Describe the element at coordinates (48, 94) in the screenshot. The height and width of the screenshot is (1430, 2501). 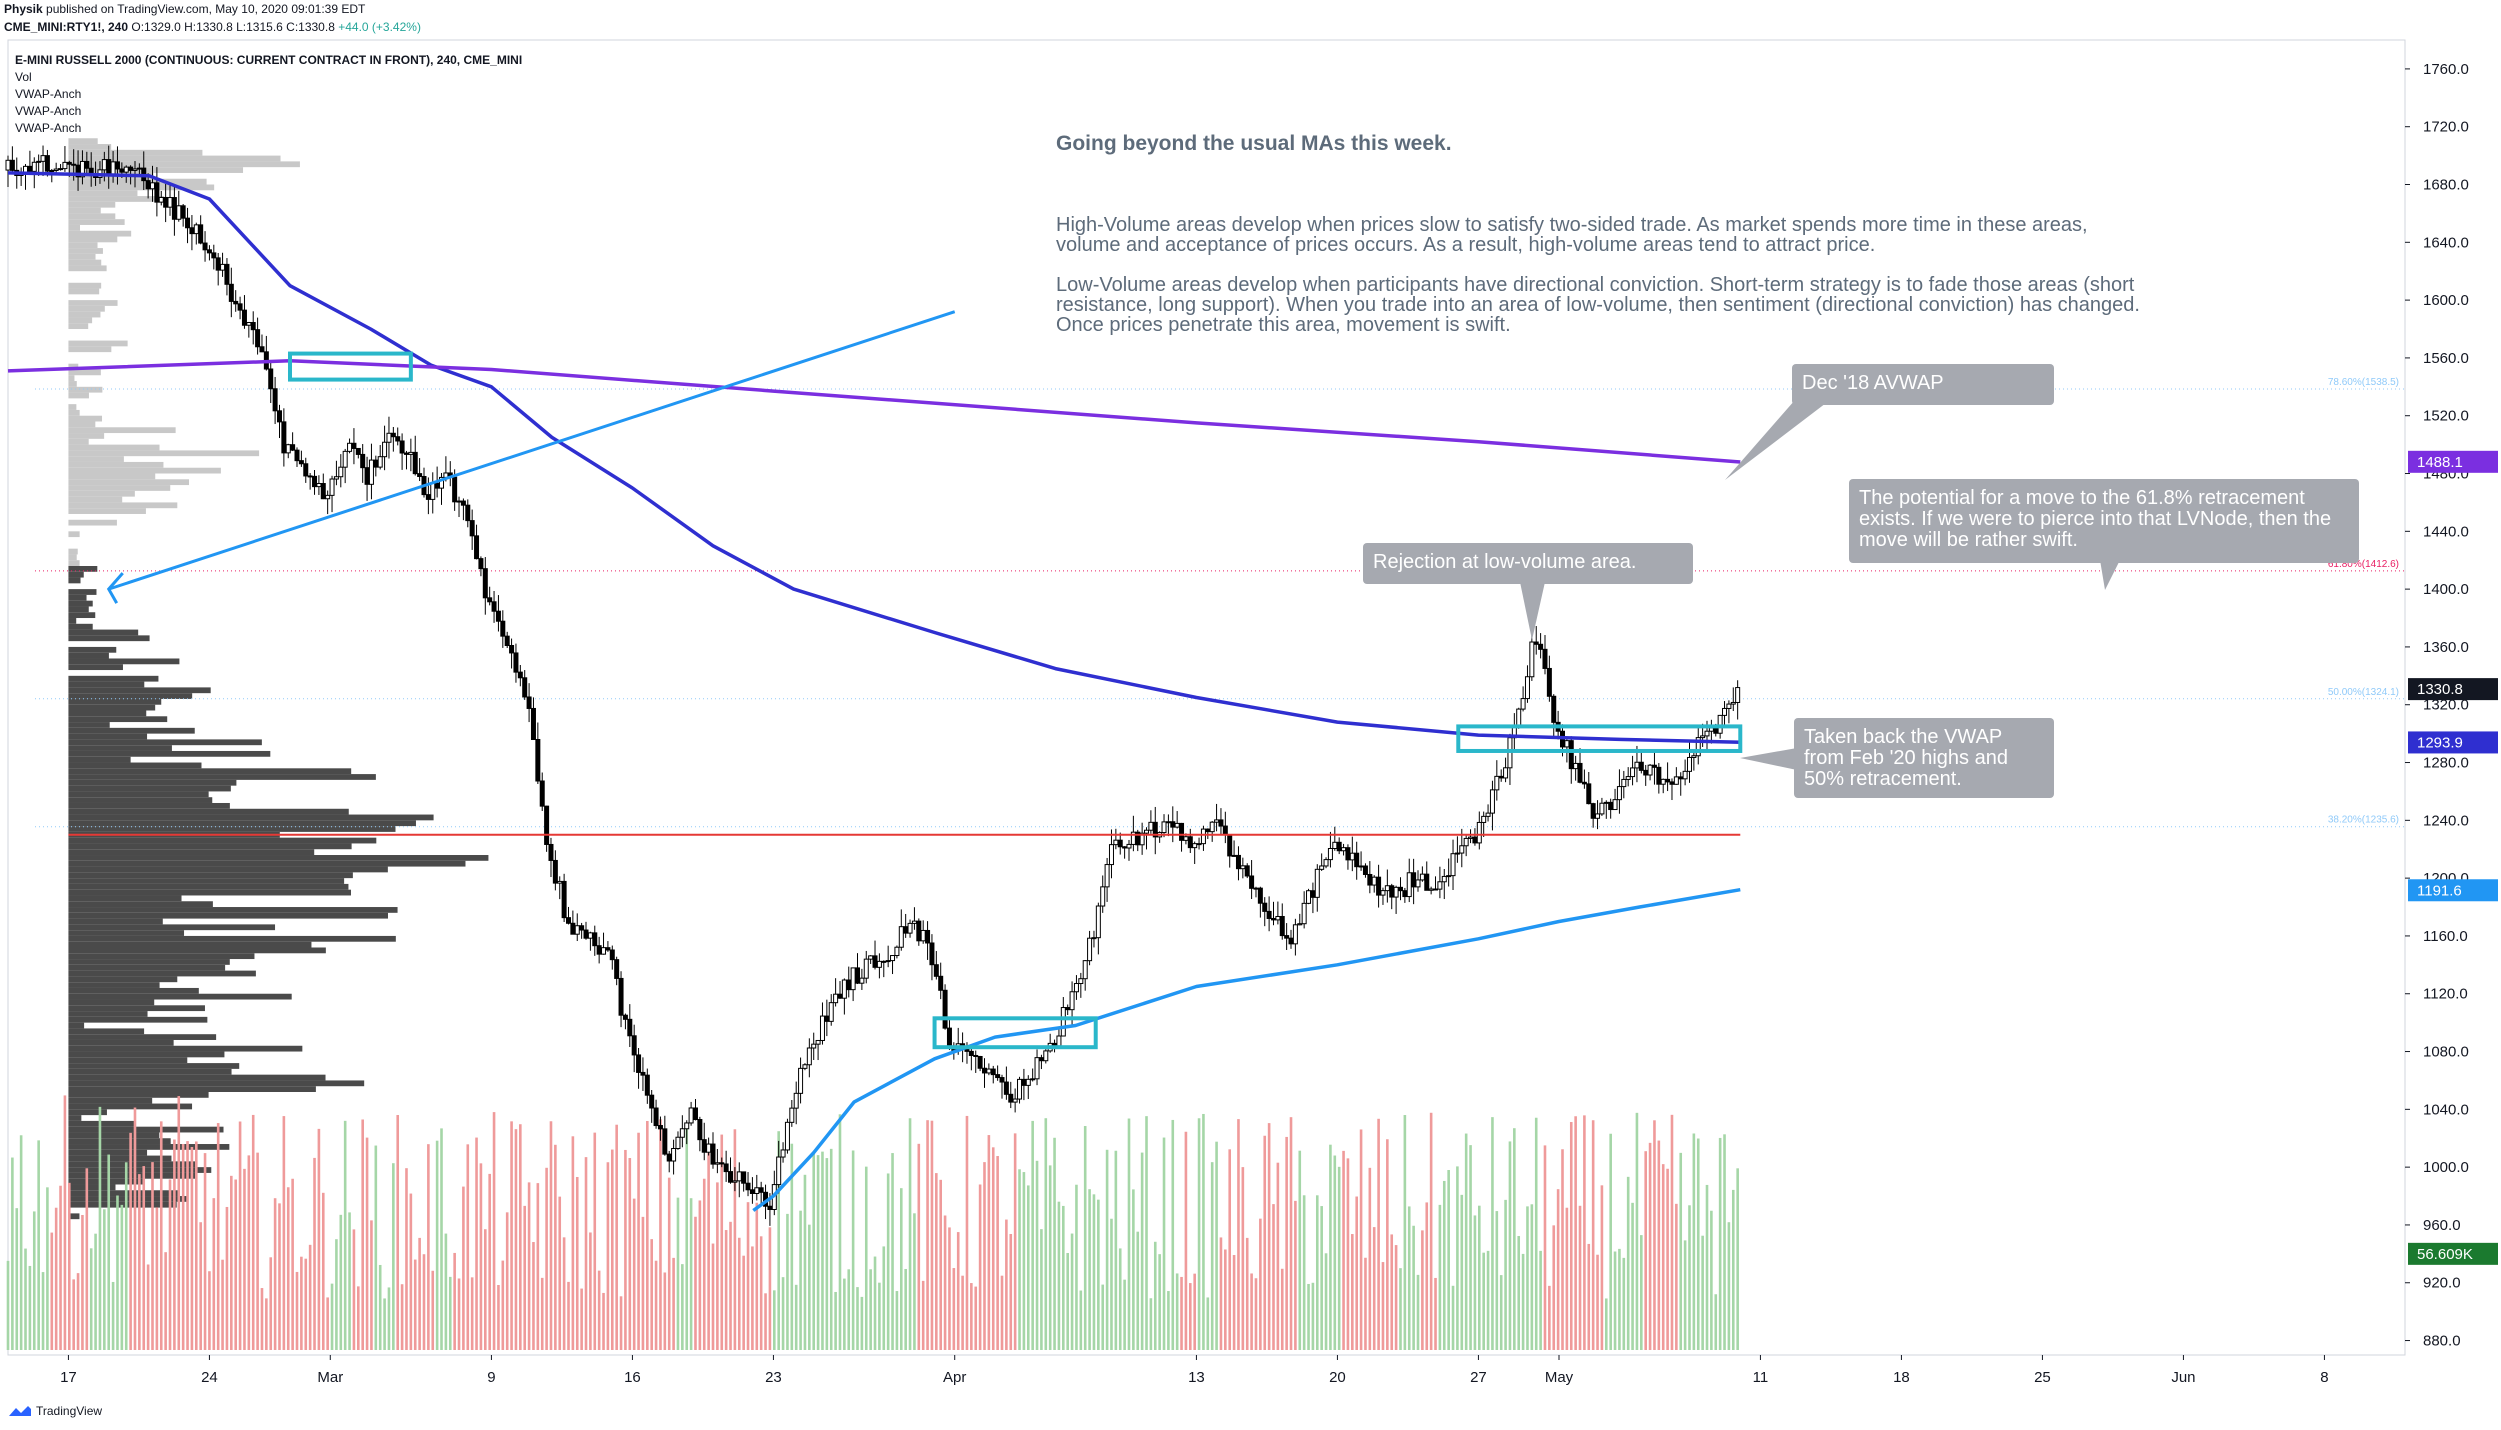
I see `legend-vwap-1: VWAP-Anch` at that location.